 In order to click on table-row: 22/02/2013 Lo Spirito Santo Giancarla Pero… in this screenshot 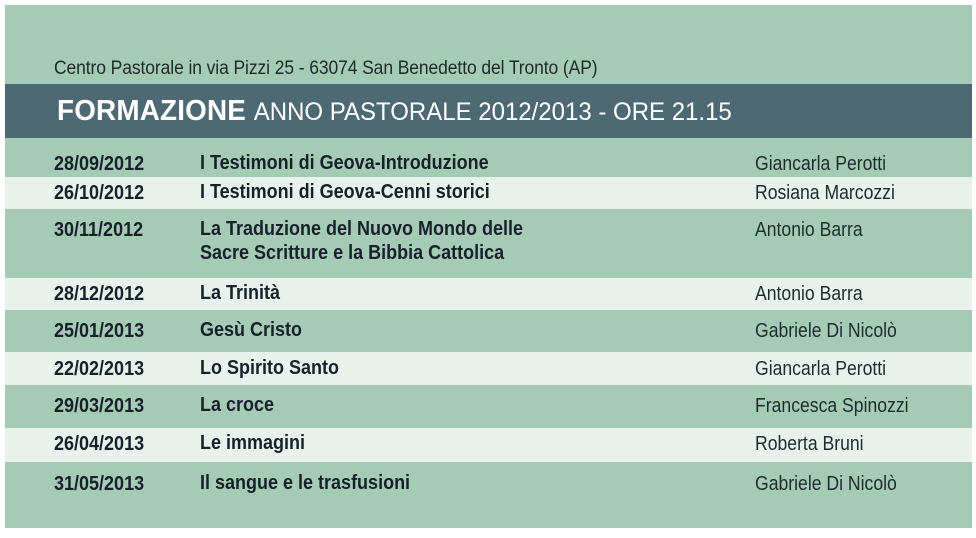, I will do `click(488, 368)`.